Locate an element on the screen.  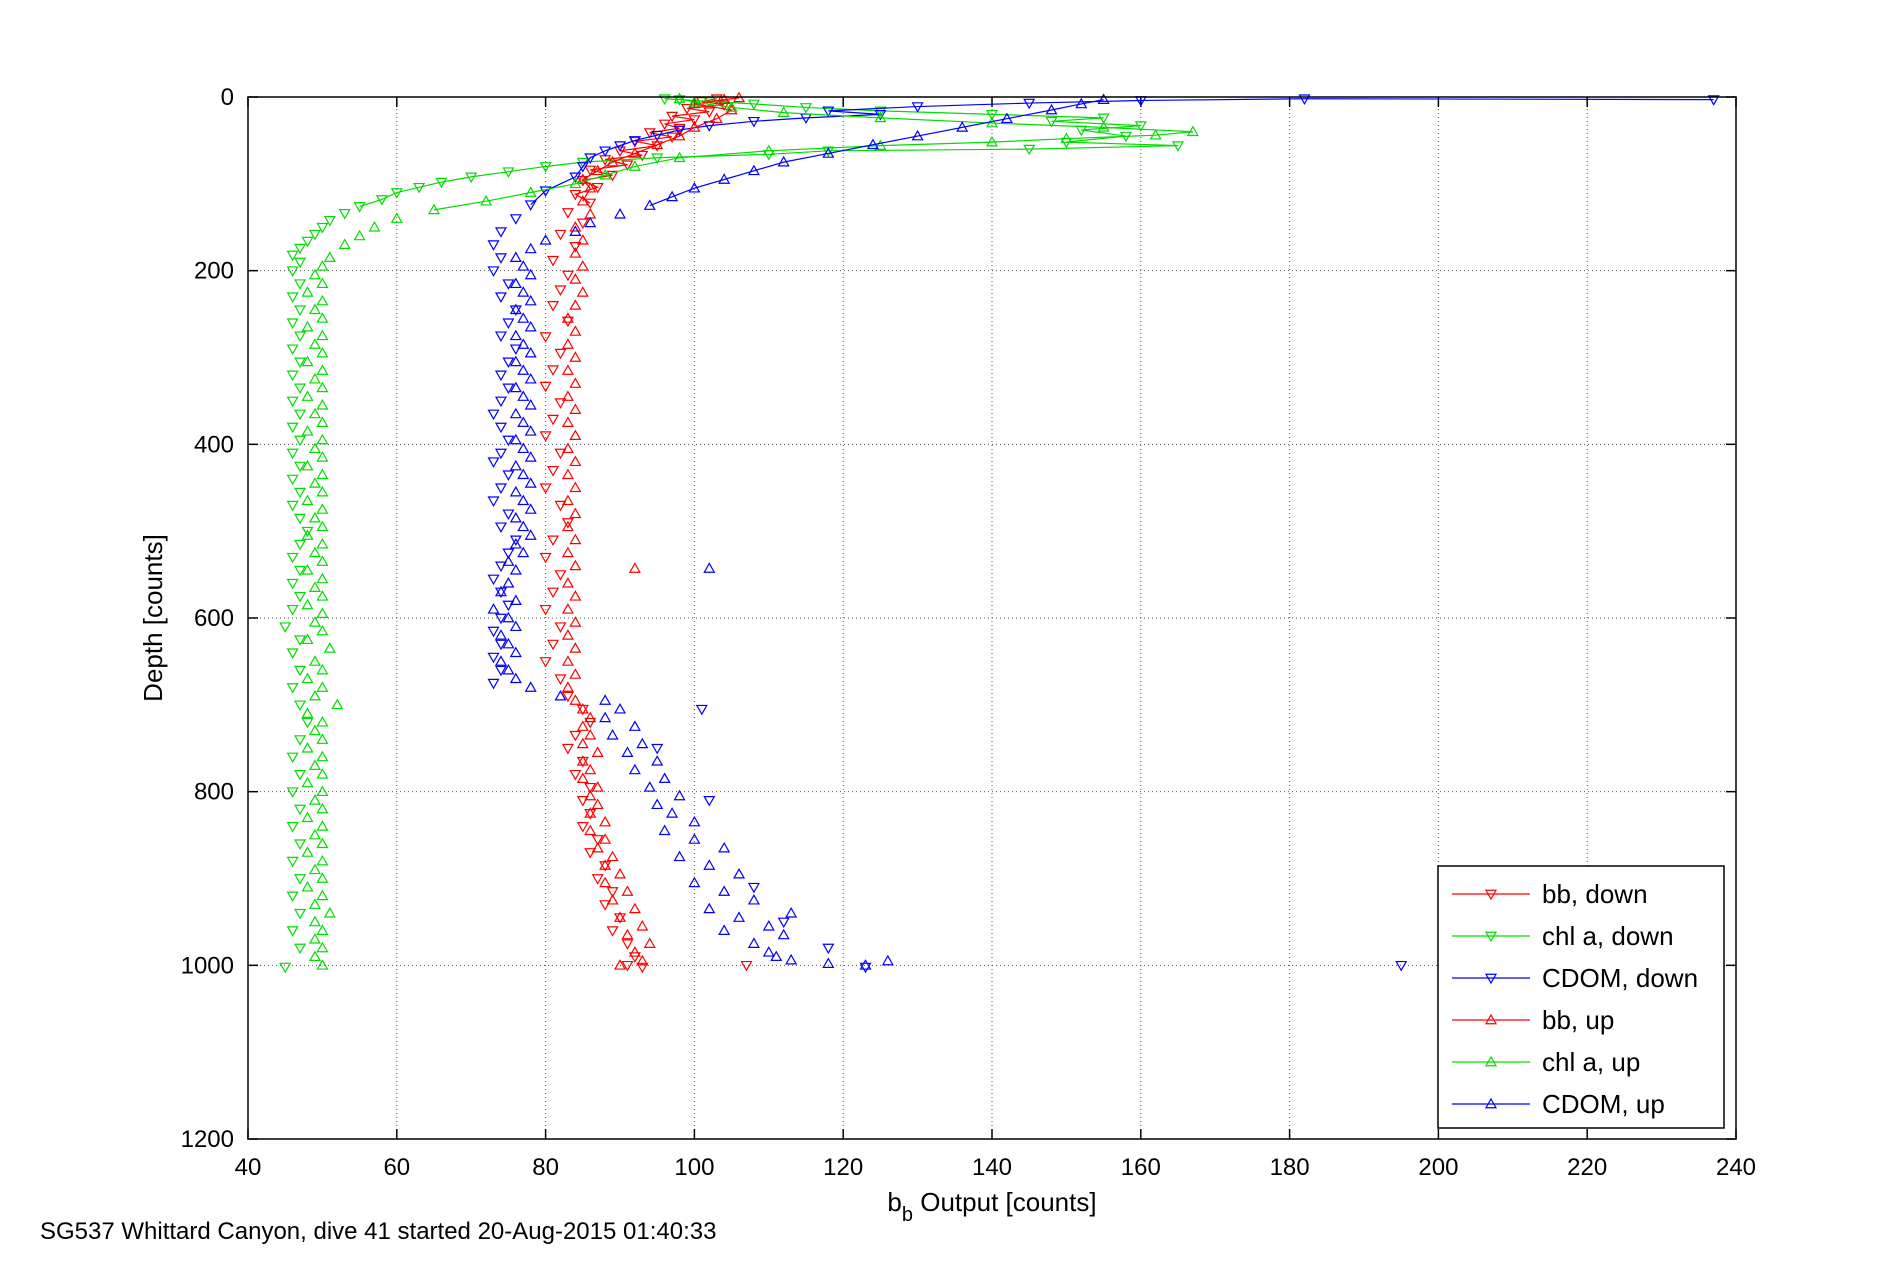
legend-label: bb, down is located at coordinates (1595, 894).